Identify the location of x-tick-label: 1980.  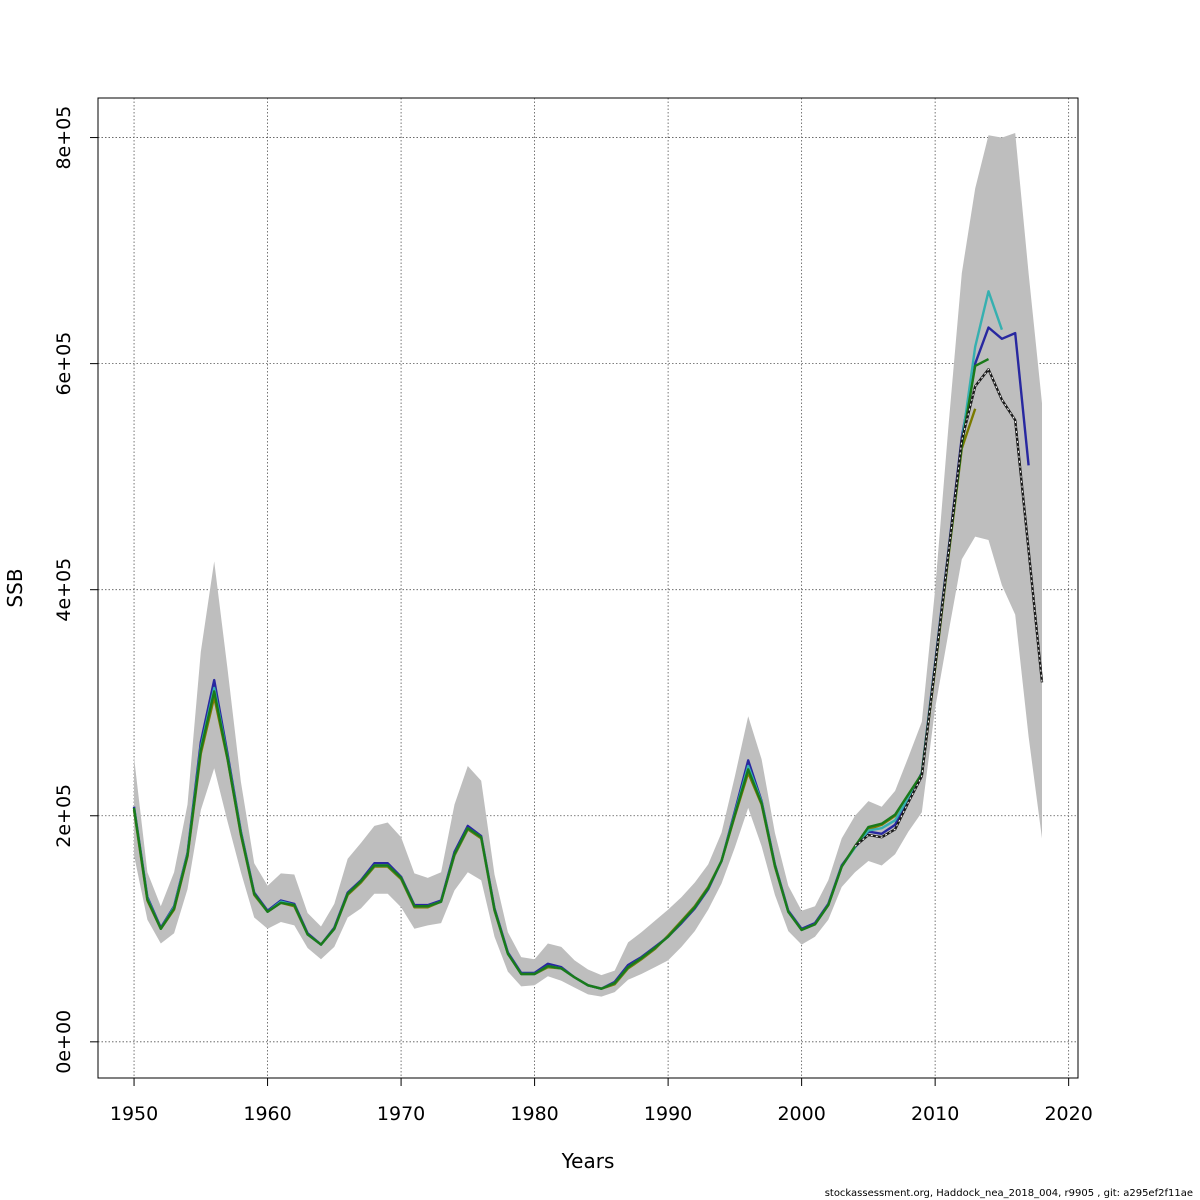
(534, 1114).